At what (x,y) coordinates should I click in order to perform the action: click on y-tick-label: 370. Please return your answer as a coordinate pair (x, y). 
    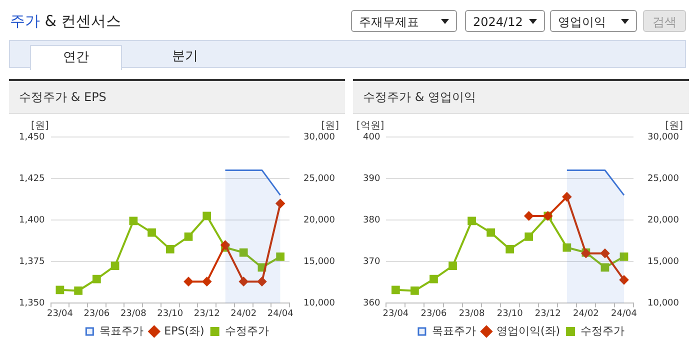
    Looking at the image, I should click on (371, 261).